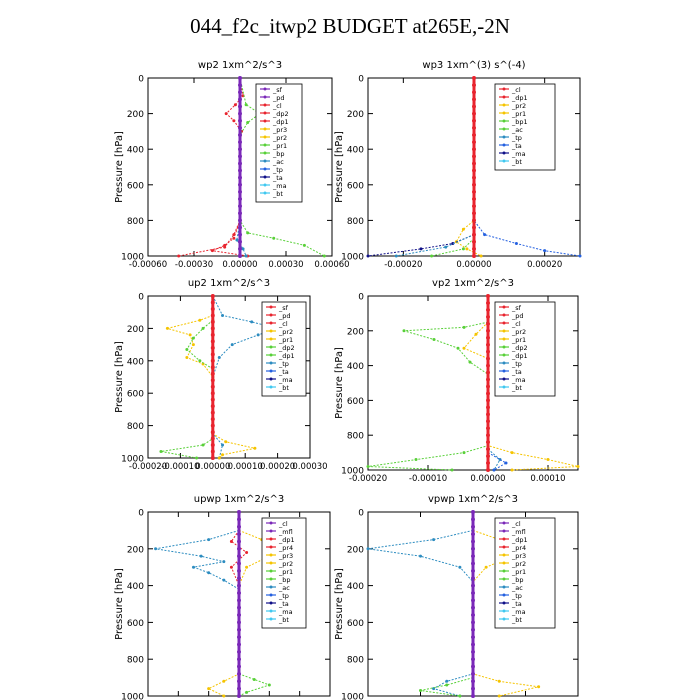 Image resolution: width=700 pixels, height=700 pixels. What do you see at coordinates (518, 556) in the screenshot?
I see `legend-label: _pr3` at bounding box center [518, 556].